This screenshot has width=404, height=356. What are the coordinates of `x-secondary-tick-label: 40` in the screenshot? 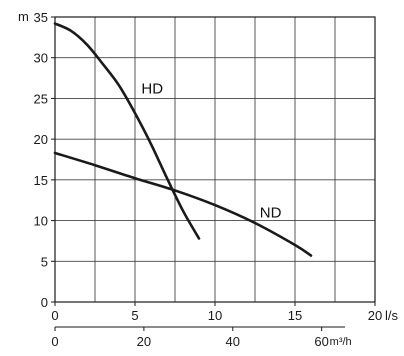 It's located at (233, 341).